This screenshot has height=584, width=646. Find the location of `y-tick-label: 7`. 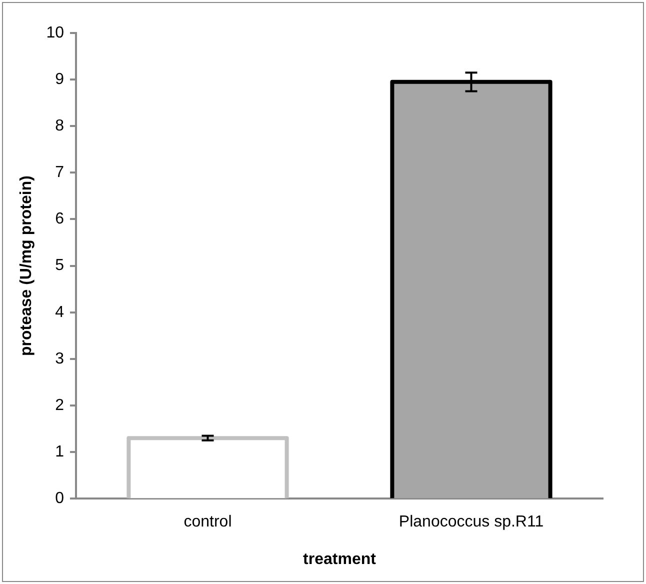

y-tick-label: 7 is located at coordinates (59, 173).